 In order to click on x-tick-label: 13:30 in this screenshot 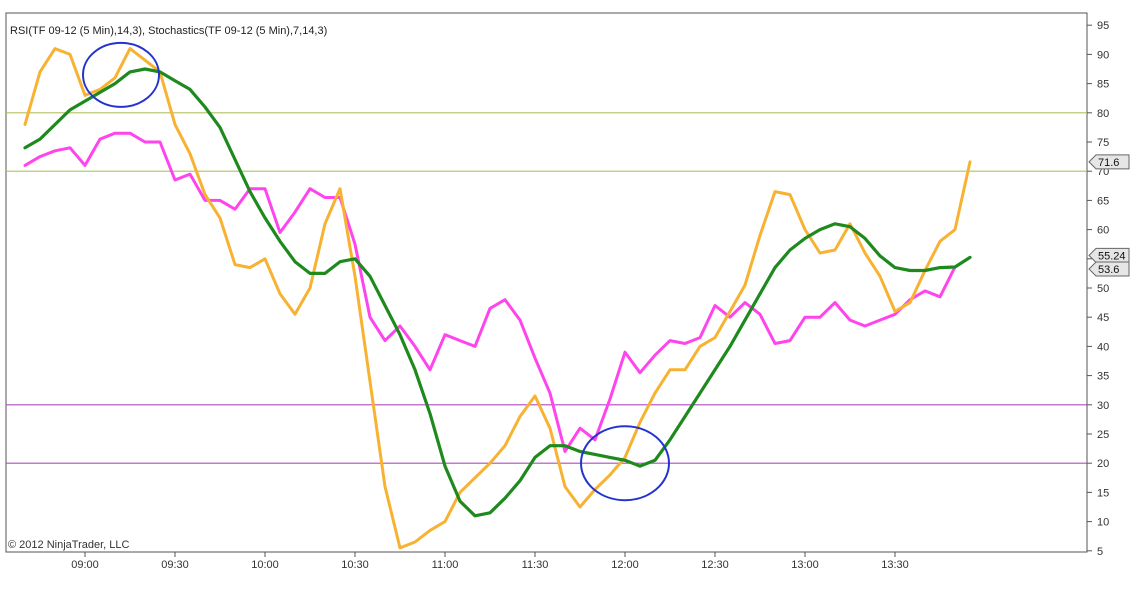, I will do `click(895, 565)`.